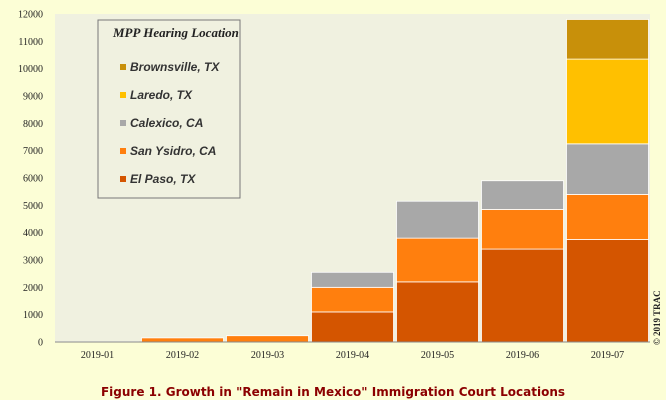  I want to click on x-tick-label: 2019-06, so click(522, 355).